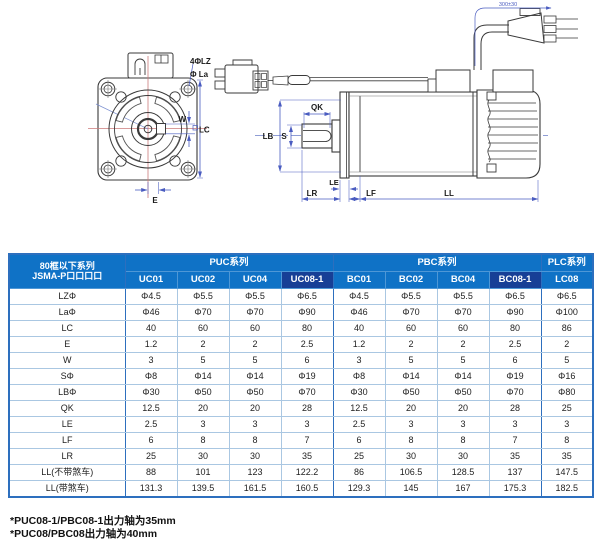  What do you see at coordinates (359, 280) in the screenshot?
I see `column-header: BC01` at bounding box center [359, 280].